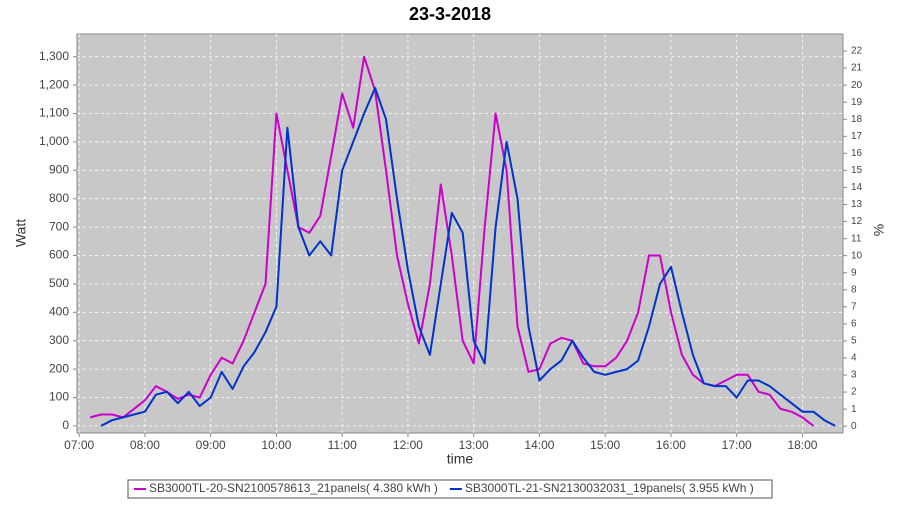 This screenshot has height=505, width=900. What do you see at coordinates (59, 397) in the screenshot?
I see `y-tick-label: 100` at bounding box center [59, 397].